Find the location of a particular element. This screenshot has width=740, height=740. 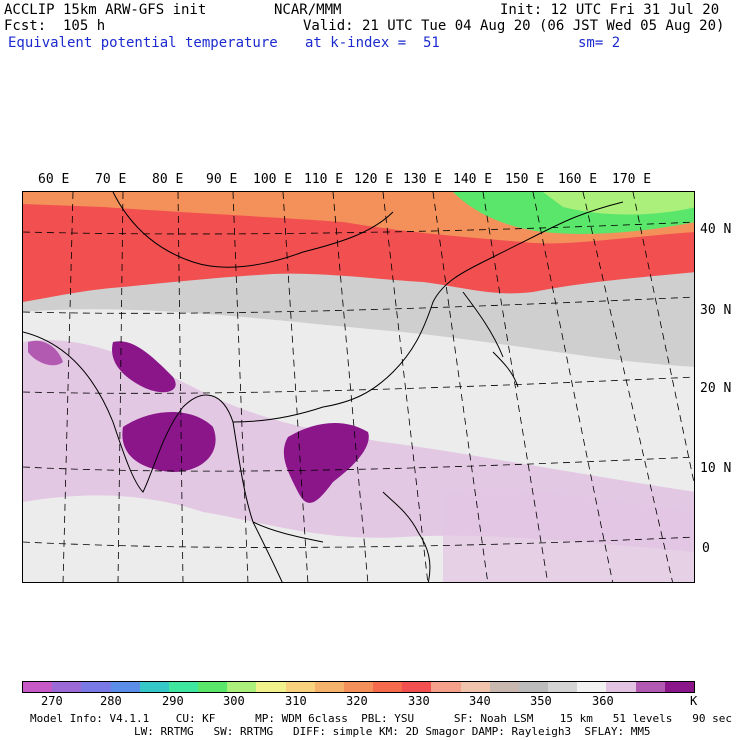

colorbar-label: 310 is located at coordinates (296, 701).